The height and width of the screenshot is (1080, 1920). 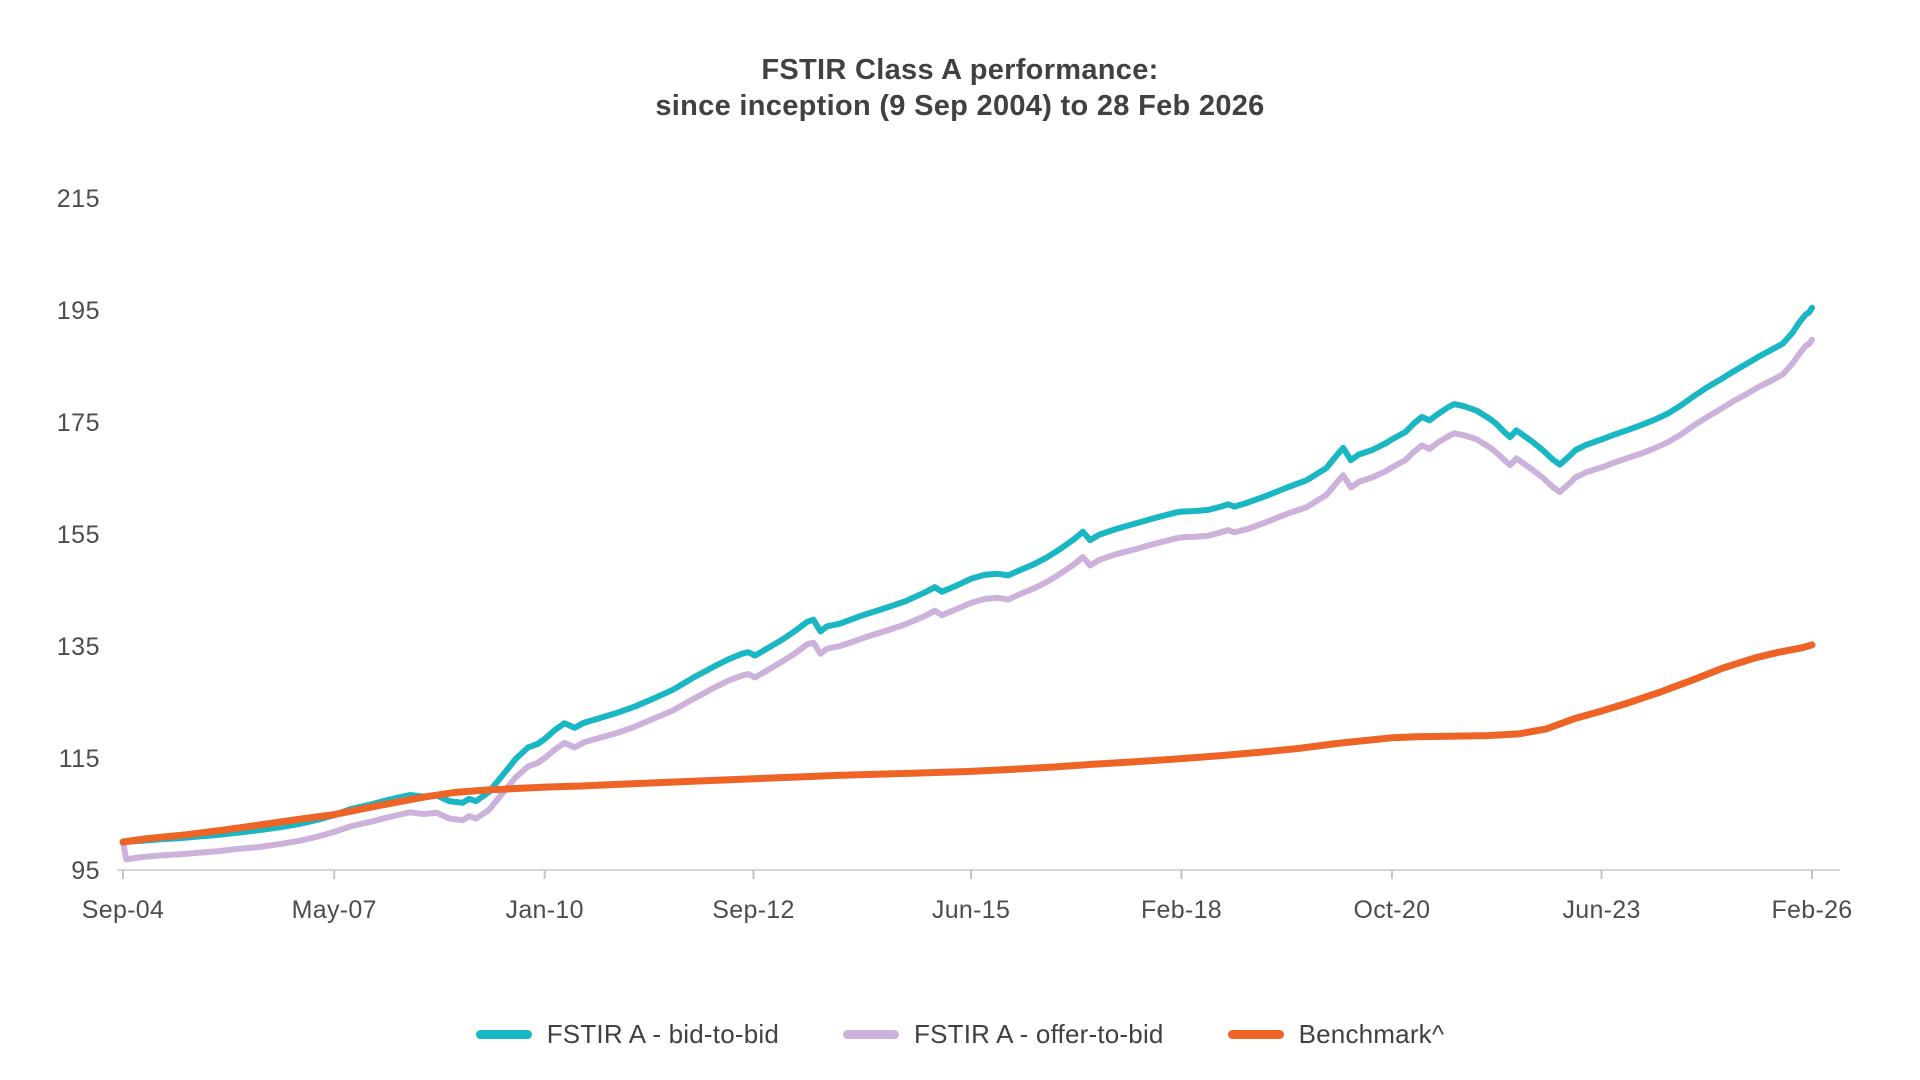 What do you see at coordinates (1601, 910) in the screenshot?
I see `x-axis-tick-label: Jun-23` at bounding box center [1601, 910].